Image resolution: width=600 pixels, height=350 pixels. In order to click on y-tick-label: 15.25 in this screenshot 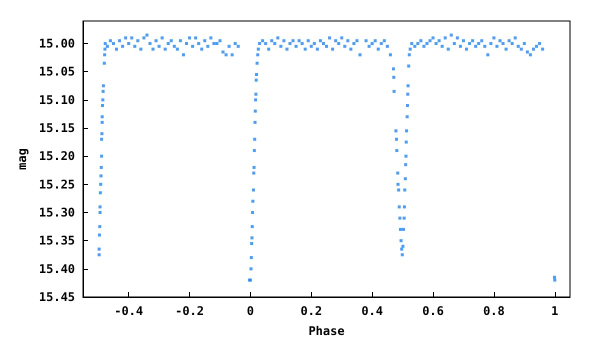, I will do `click(57, 184)`.